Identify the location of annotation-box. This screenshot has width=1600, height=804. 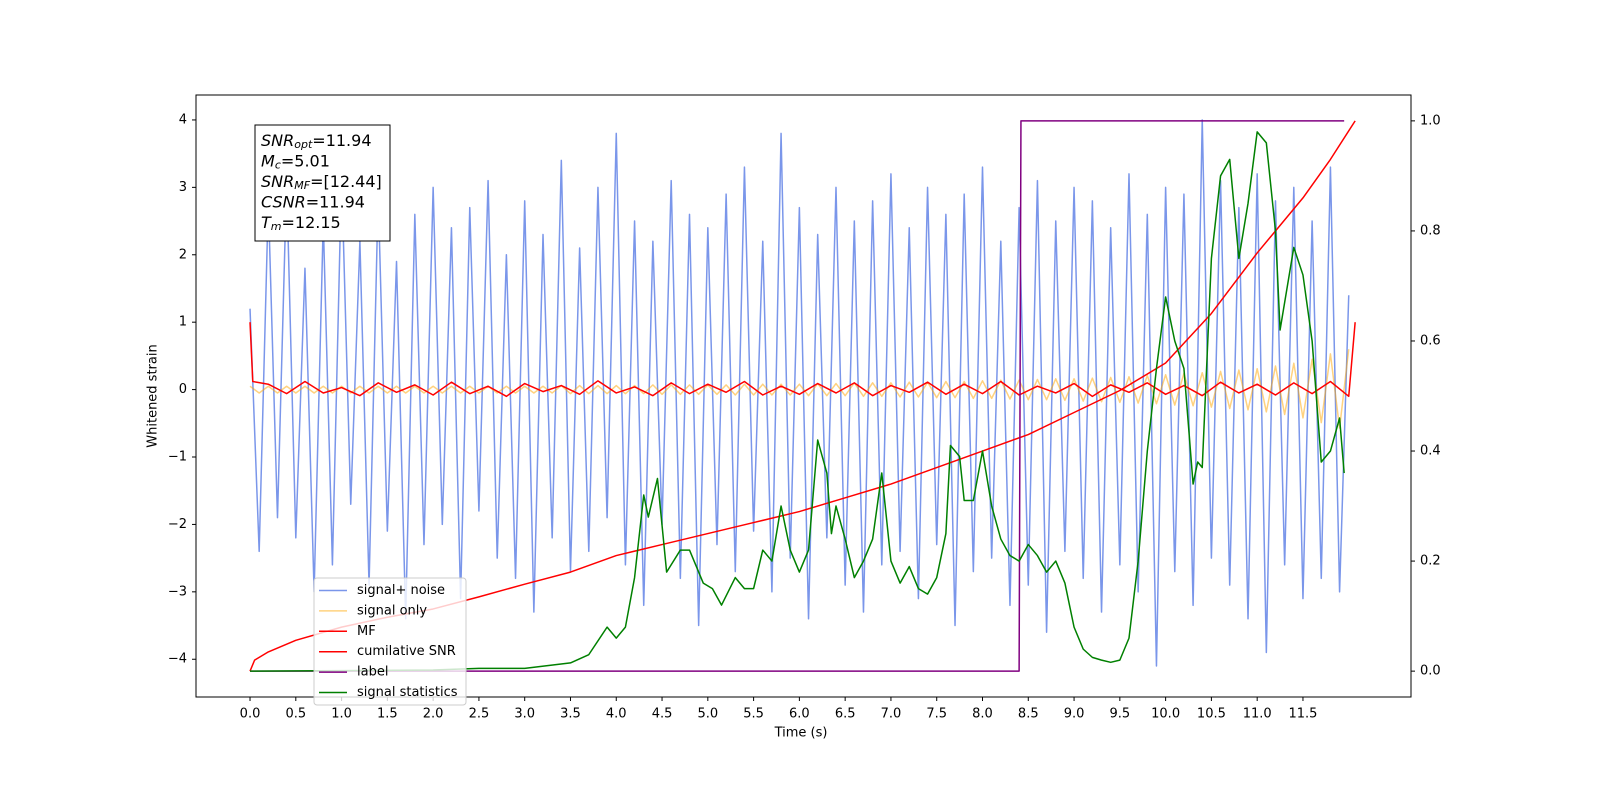
(322, 183).